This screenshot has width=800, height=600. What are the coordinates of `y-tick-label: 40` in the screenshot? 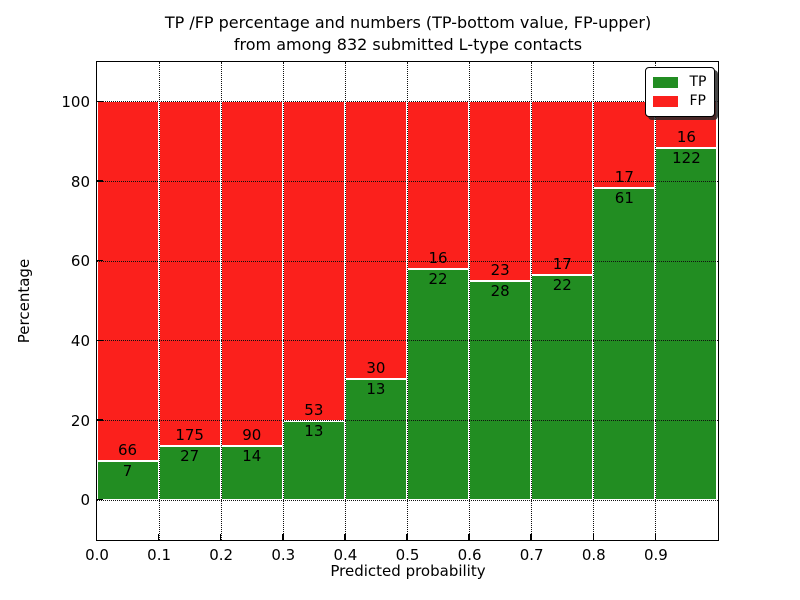 It's located at (80, 340).